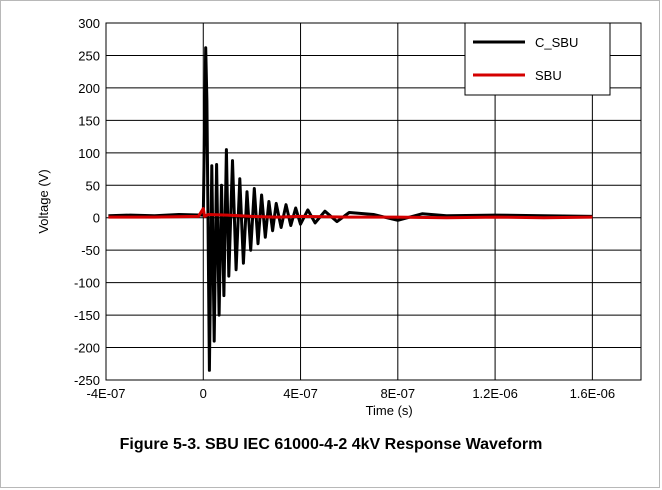 The image size is (662, 490). I want to click on x-tick-label: 4E-07, so click(300, 393).